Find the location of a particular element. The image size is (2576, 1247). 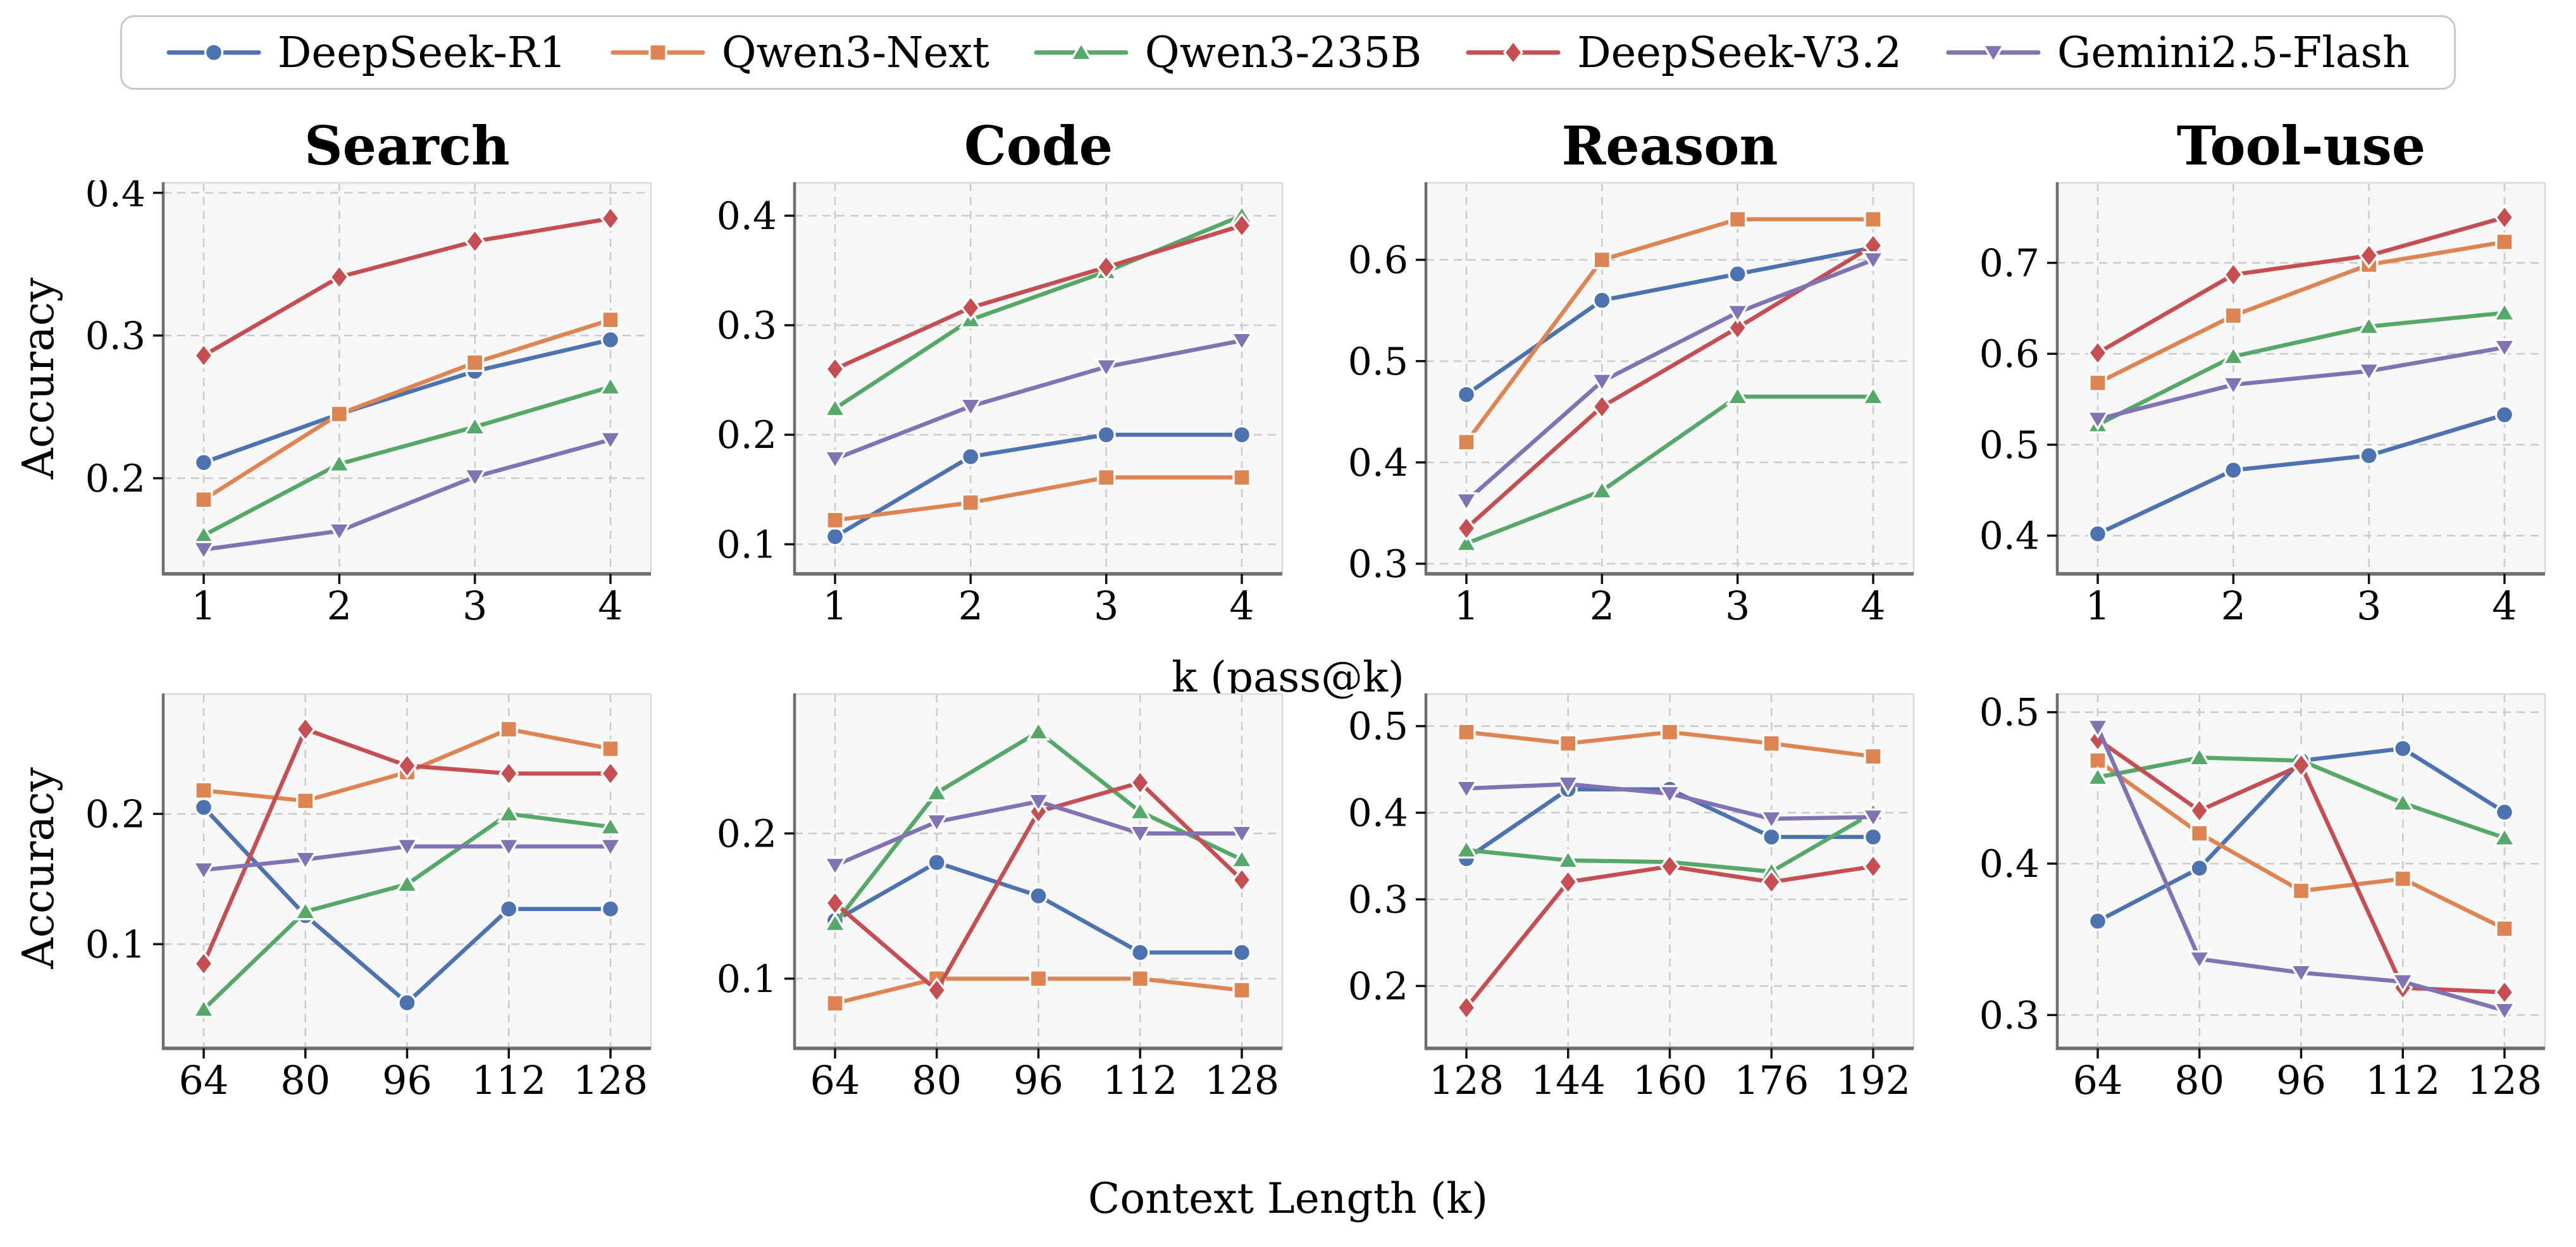

legend-label: DeepSeek-R1 is located at coordinates (422, 52).